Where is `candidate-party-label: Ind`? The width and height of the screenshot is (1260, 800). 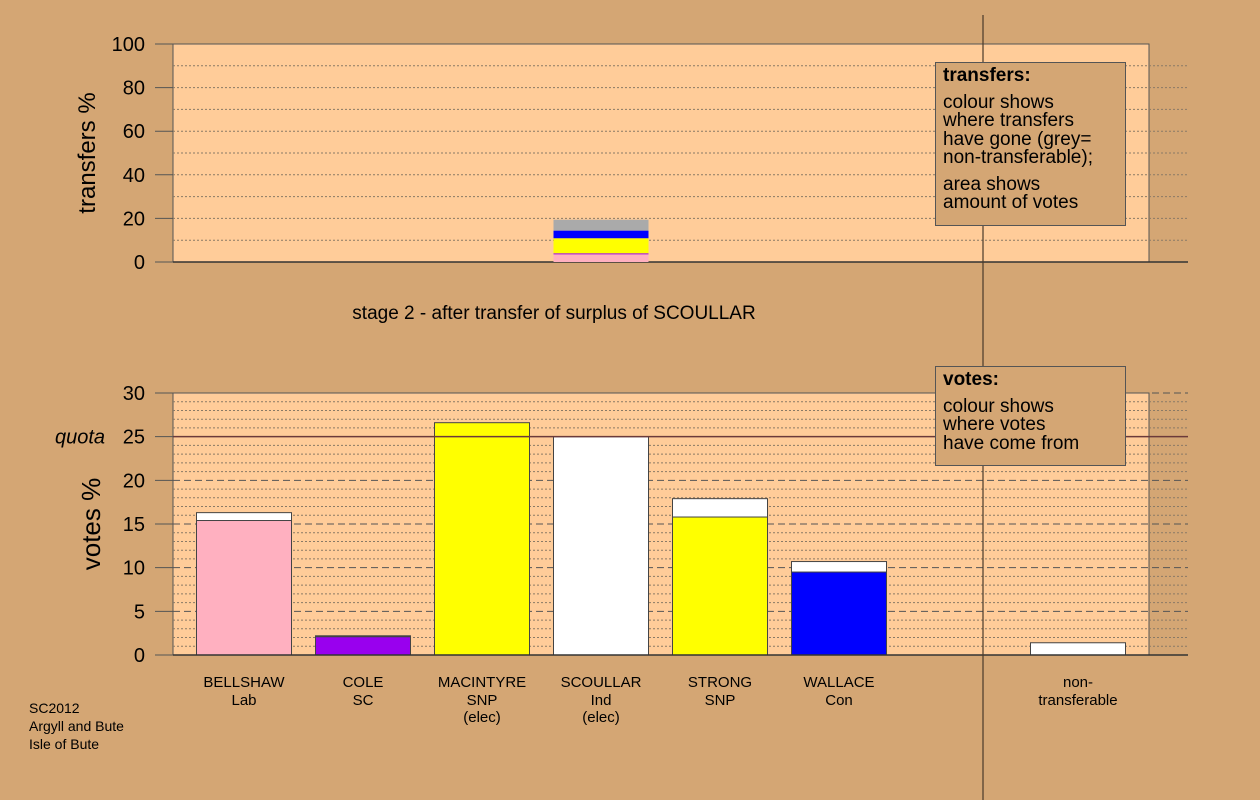 candidate-party-label: Ind is located at coordinates (601, 700).